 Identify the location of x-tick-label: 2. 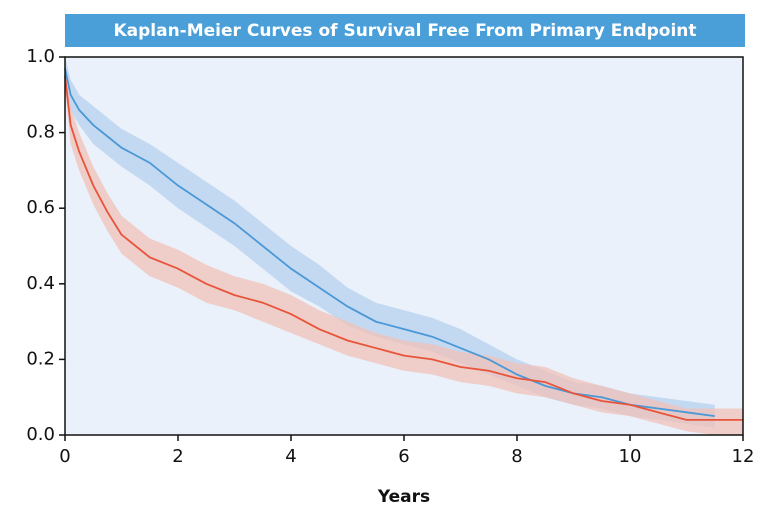
(177, 456).